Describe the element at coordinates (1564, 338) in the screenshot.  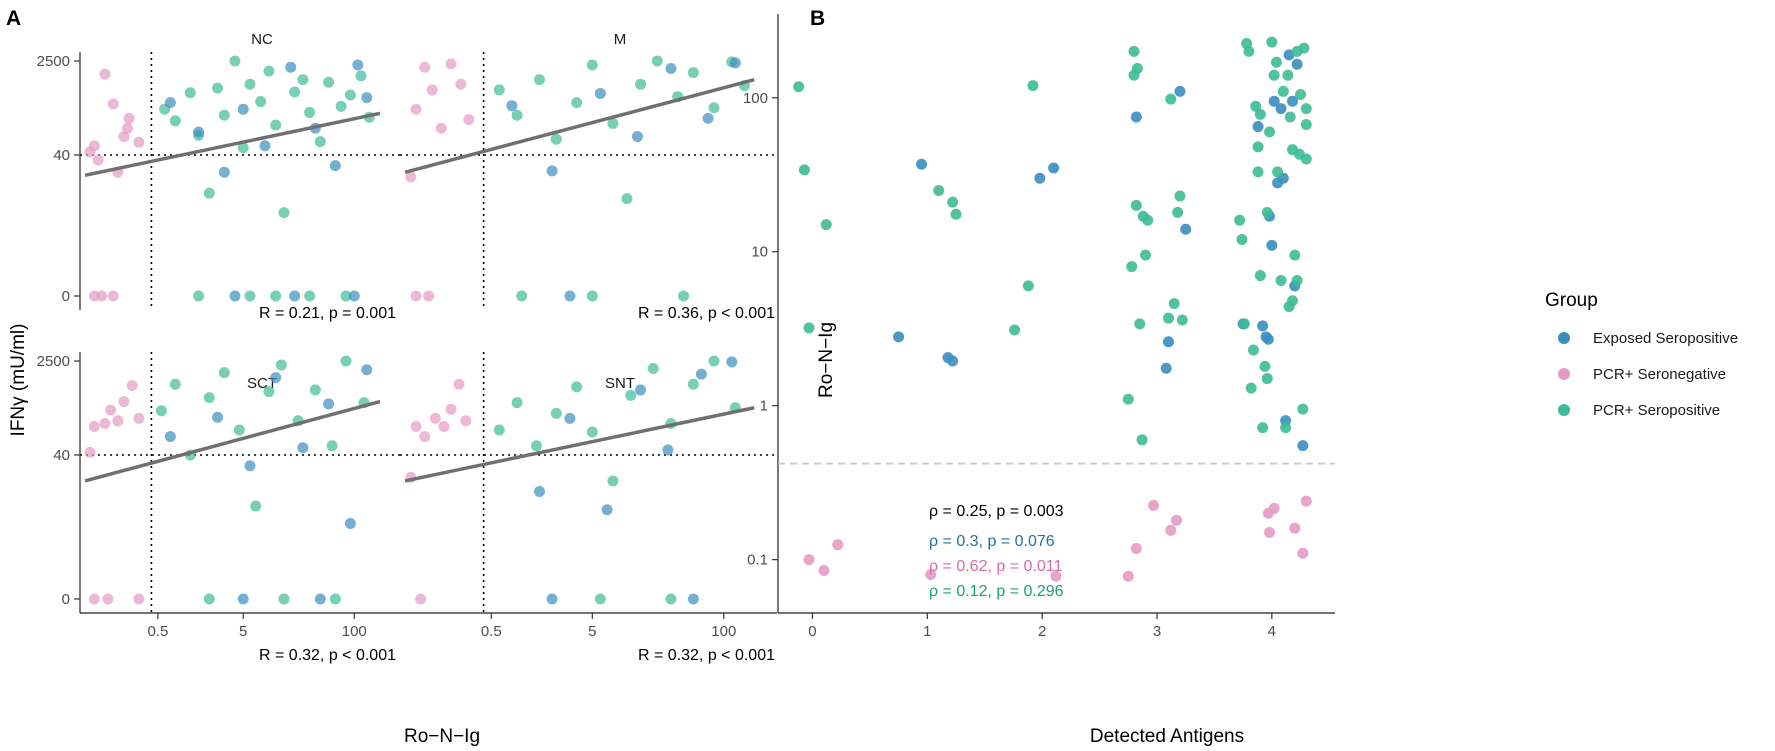
I see `legend-key-exposed` at that location.